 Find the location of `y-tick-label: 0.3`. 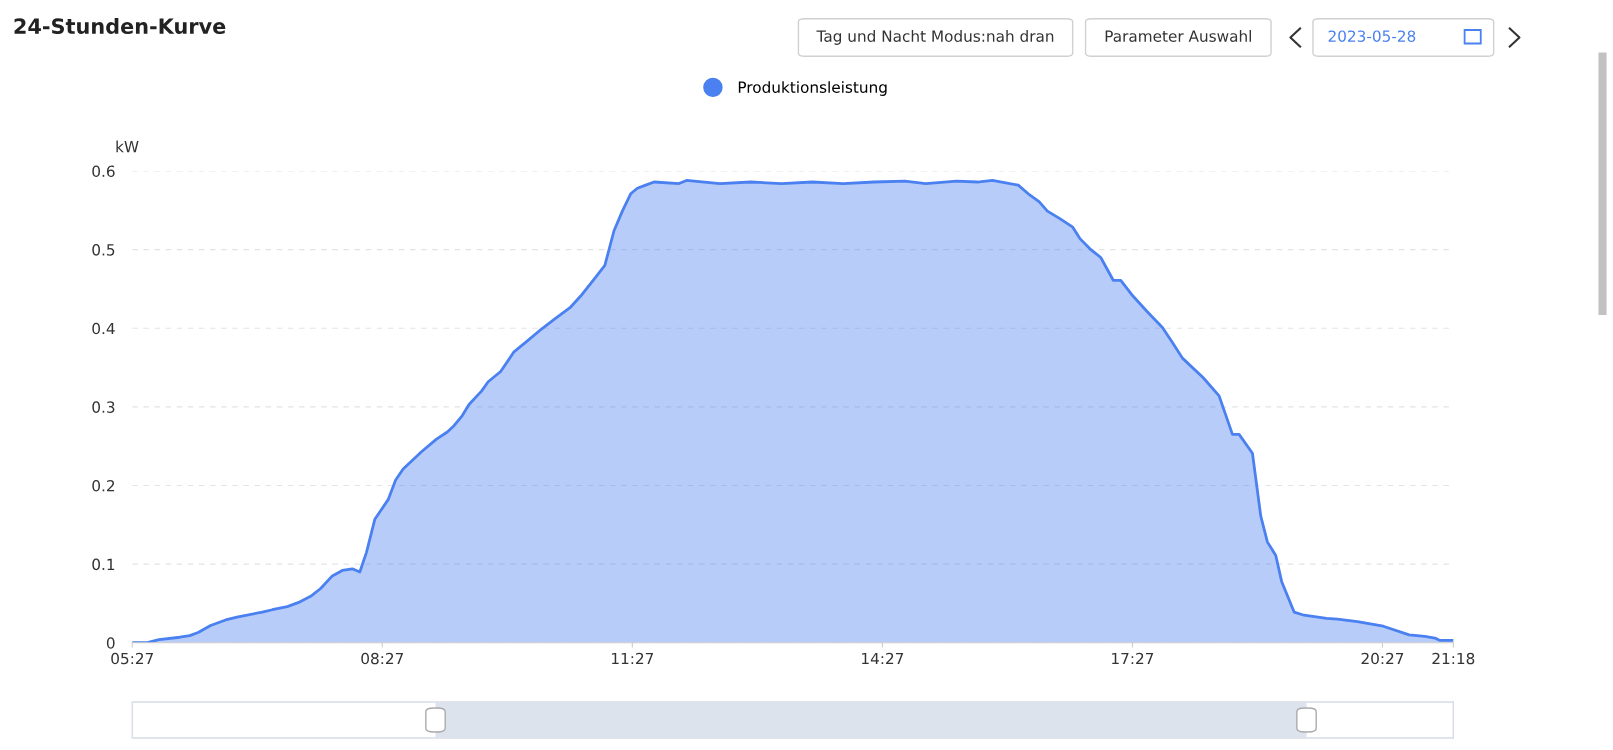

y-tick-label: 0.3 is located at coordinates (103, 407).